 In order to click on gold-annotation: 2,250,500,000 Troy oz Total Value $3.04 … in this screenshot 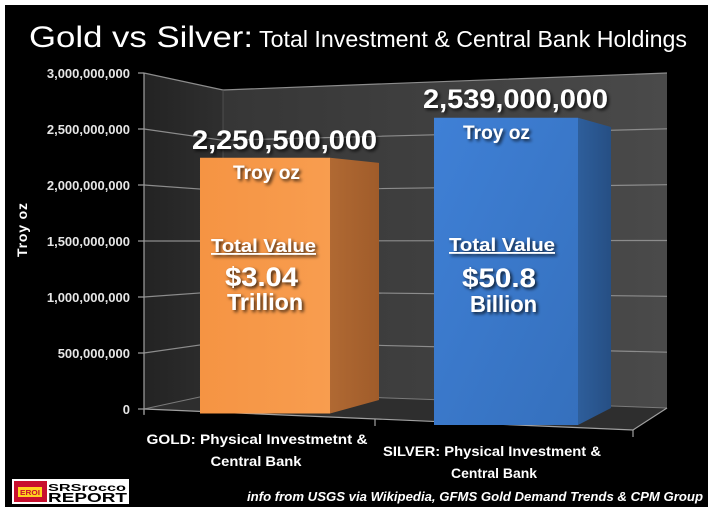, I will do `click(284, 220)`.